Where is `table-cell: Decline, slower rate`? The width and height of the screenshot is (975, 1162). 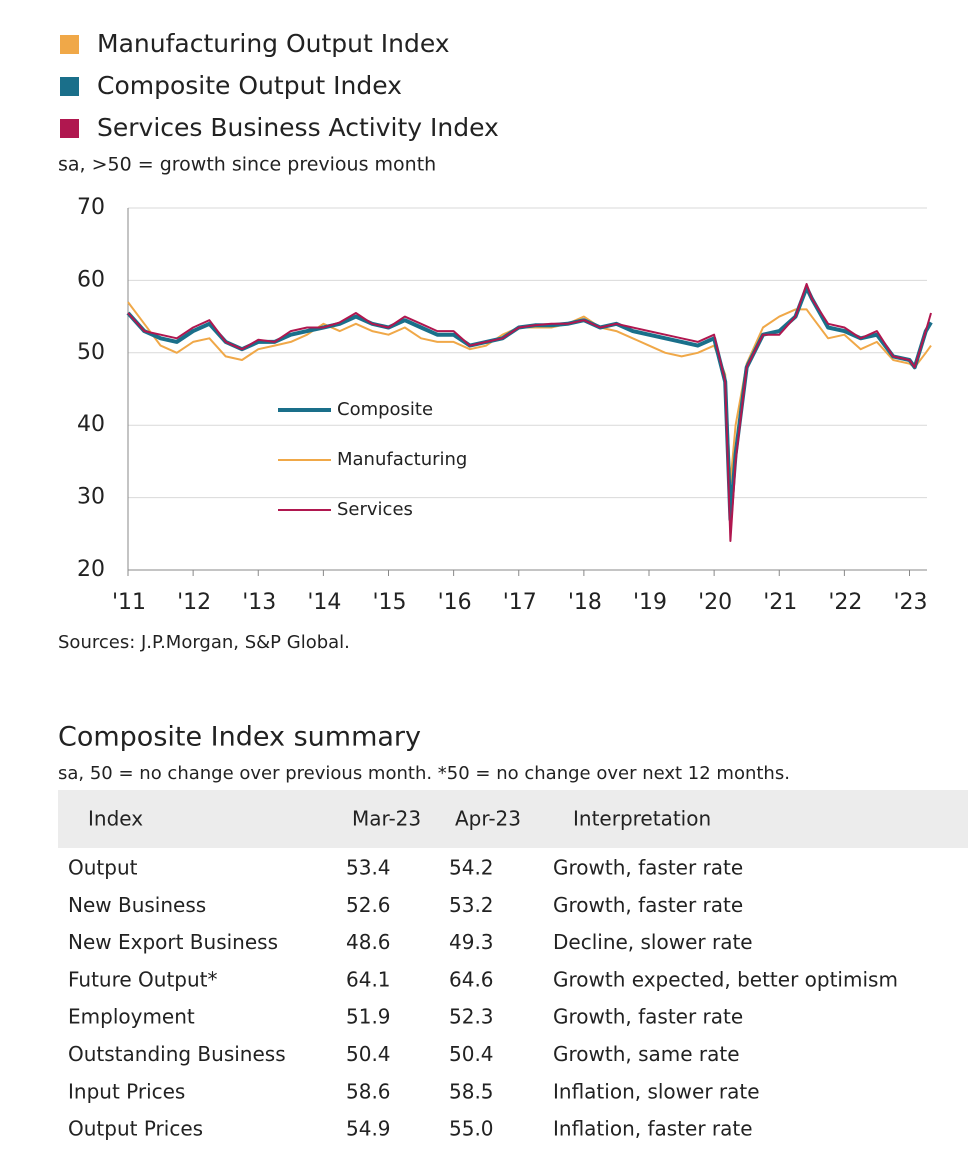 table-cell: Decline, slower rate is located at coordinates (653, 942).